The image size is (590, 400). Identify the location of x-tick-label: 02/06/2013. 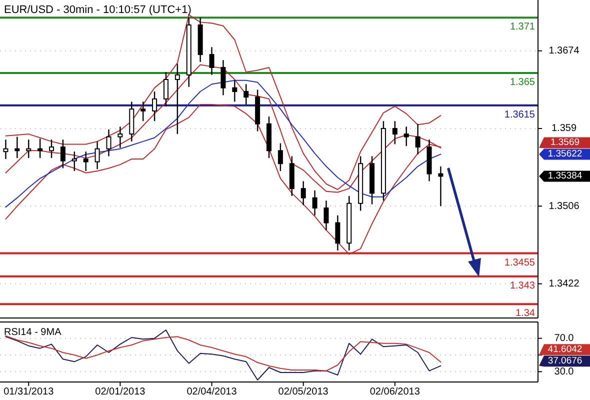
(395, 392).